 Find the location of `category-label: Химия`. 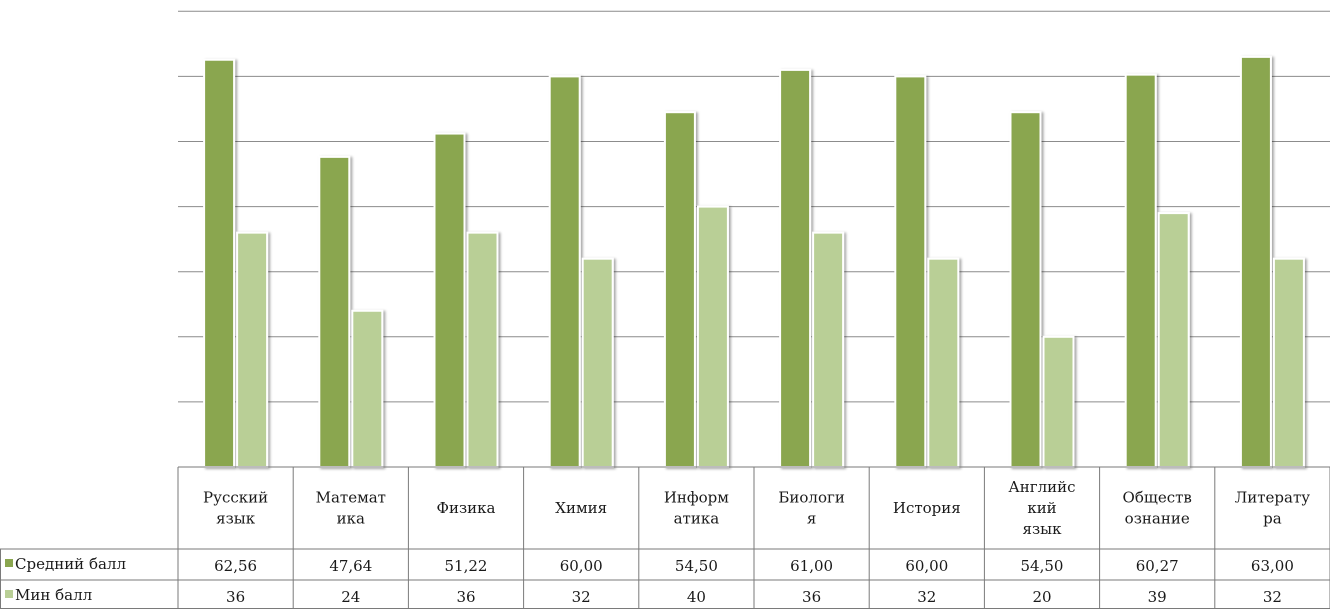

category-label: Химия is located at coordinates (581, 508).